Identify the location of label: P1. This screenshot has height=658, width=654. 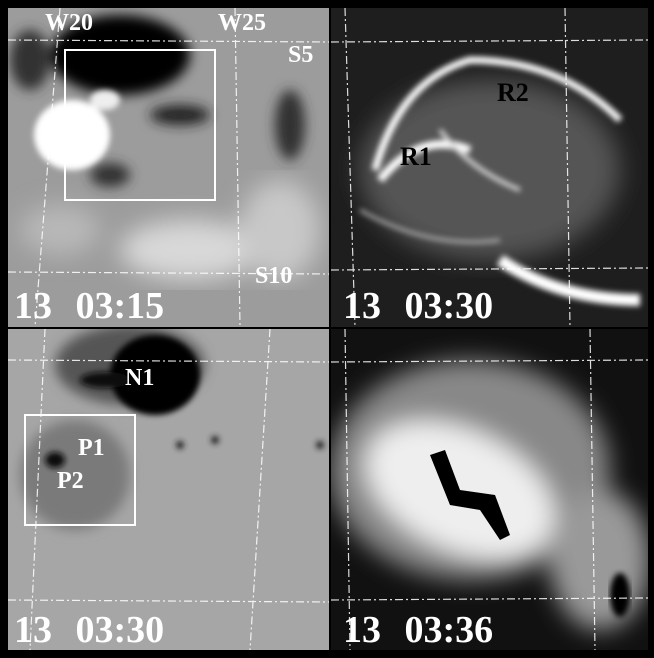
(91, 448).